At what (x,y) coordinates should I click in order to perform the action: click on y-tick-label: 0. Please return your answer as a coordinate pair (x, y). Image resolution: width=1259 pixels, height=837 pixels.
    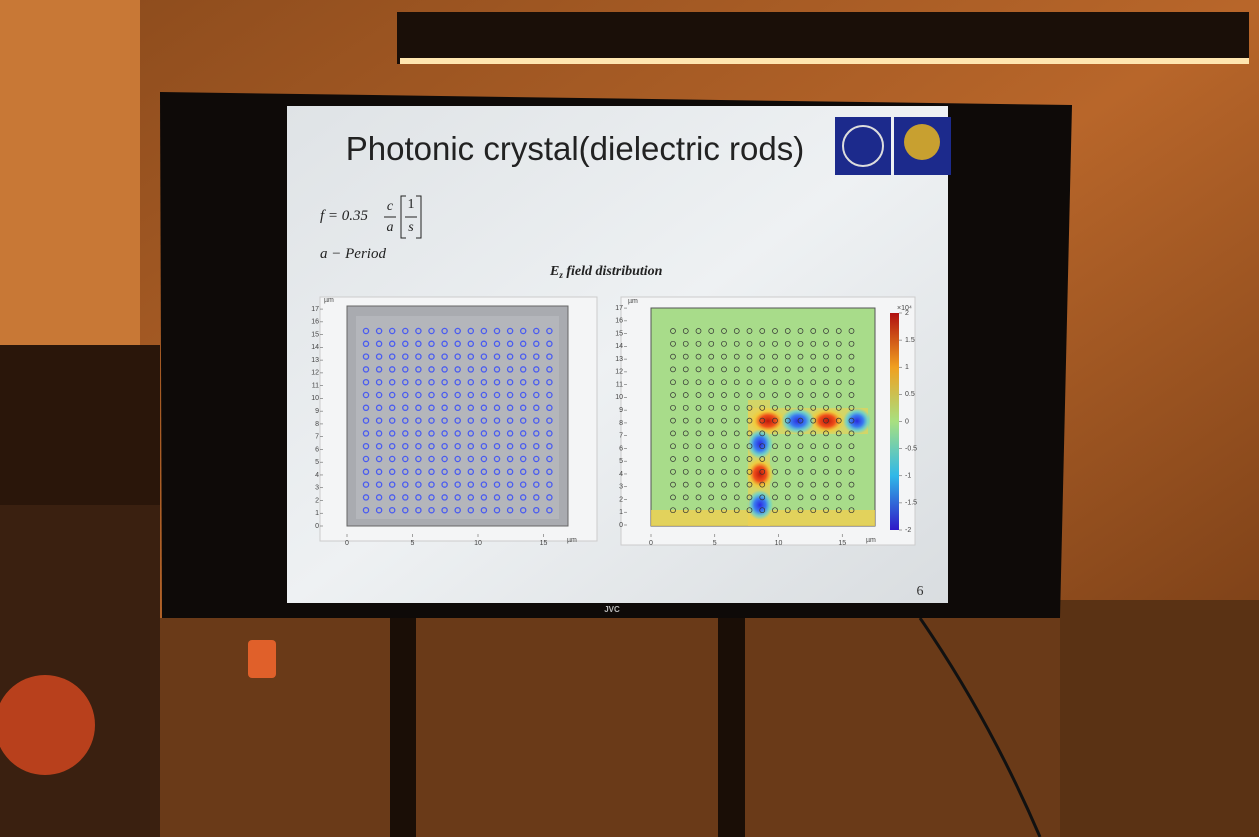
    Looking at the image, I should click on (621, 525).